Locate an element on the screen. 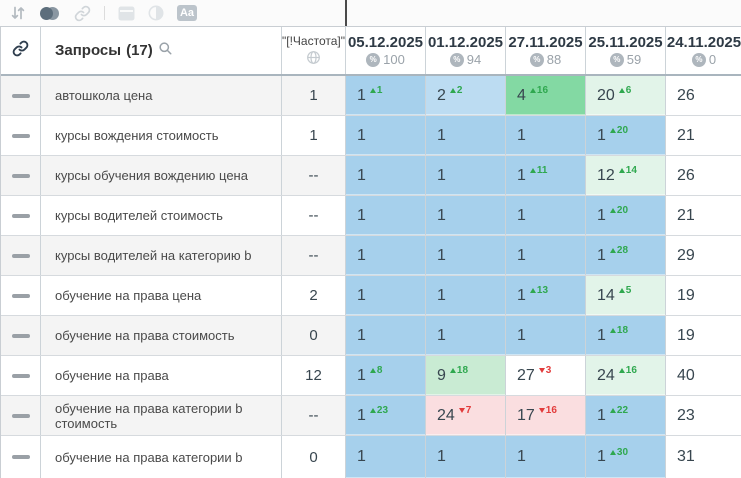 The height and width of the screenshot is (478, 741). date-column-header: 01.12.2025 % 94 is located at coordinates (466, 50).